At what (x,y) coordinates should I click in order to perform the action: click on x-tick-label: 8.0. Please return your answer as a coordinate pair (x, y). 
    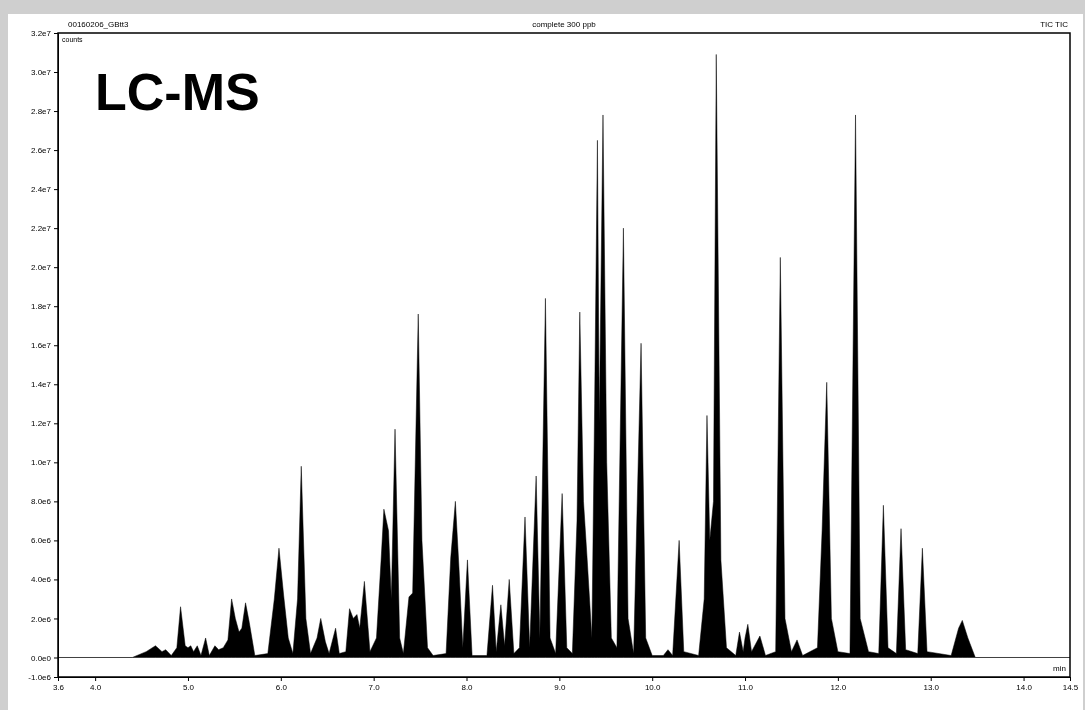
    Looking at the image, I should click on (467, 687).